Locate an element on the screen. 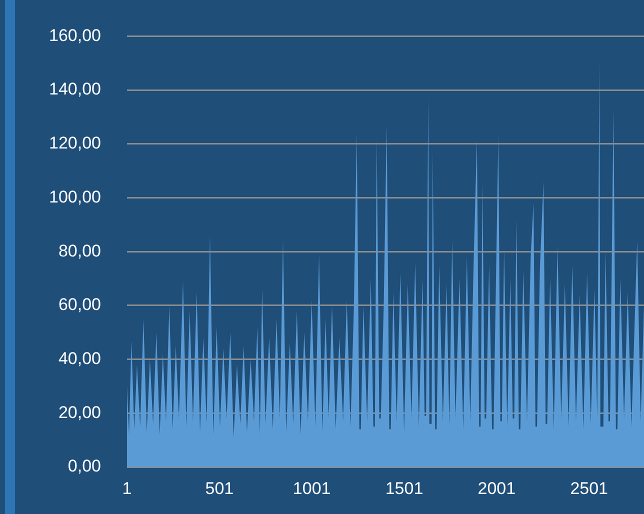 This screenshot has height=514, width=644. y-tick-label: 20,00 is located at coordinates (79, 412).